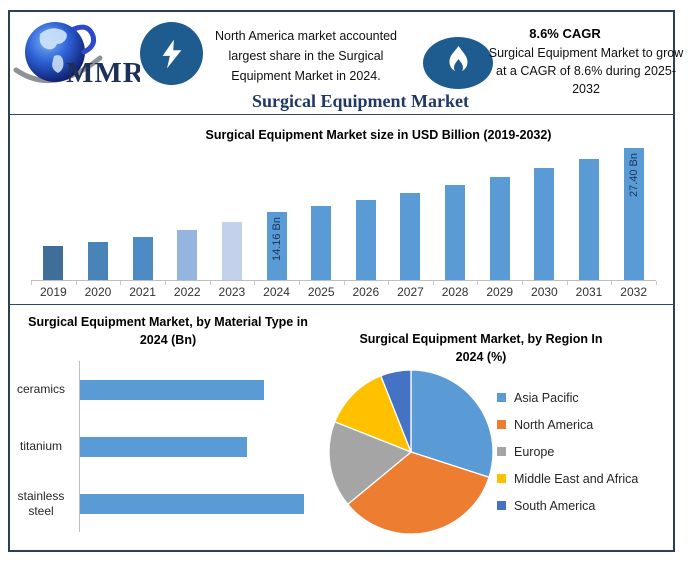  What do you see at coordinates (544, 224) in the screenshot?
I see `bar-2030` at bounding box center [544, 224].